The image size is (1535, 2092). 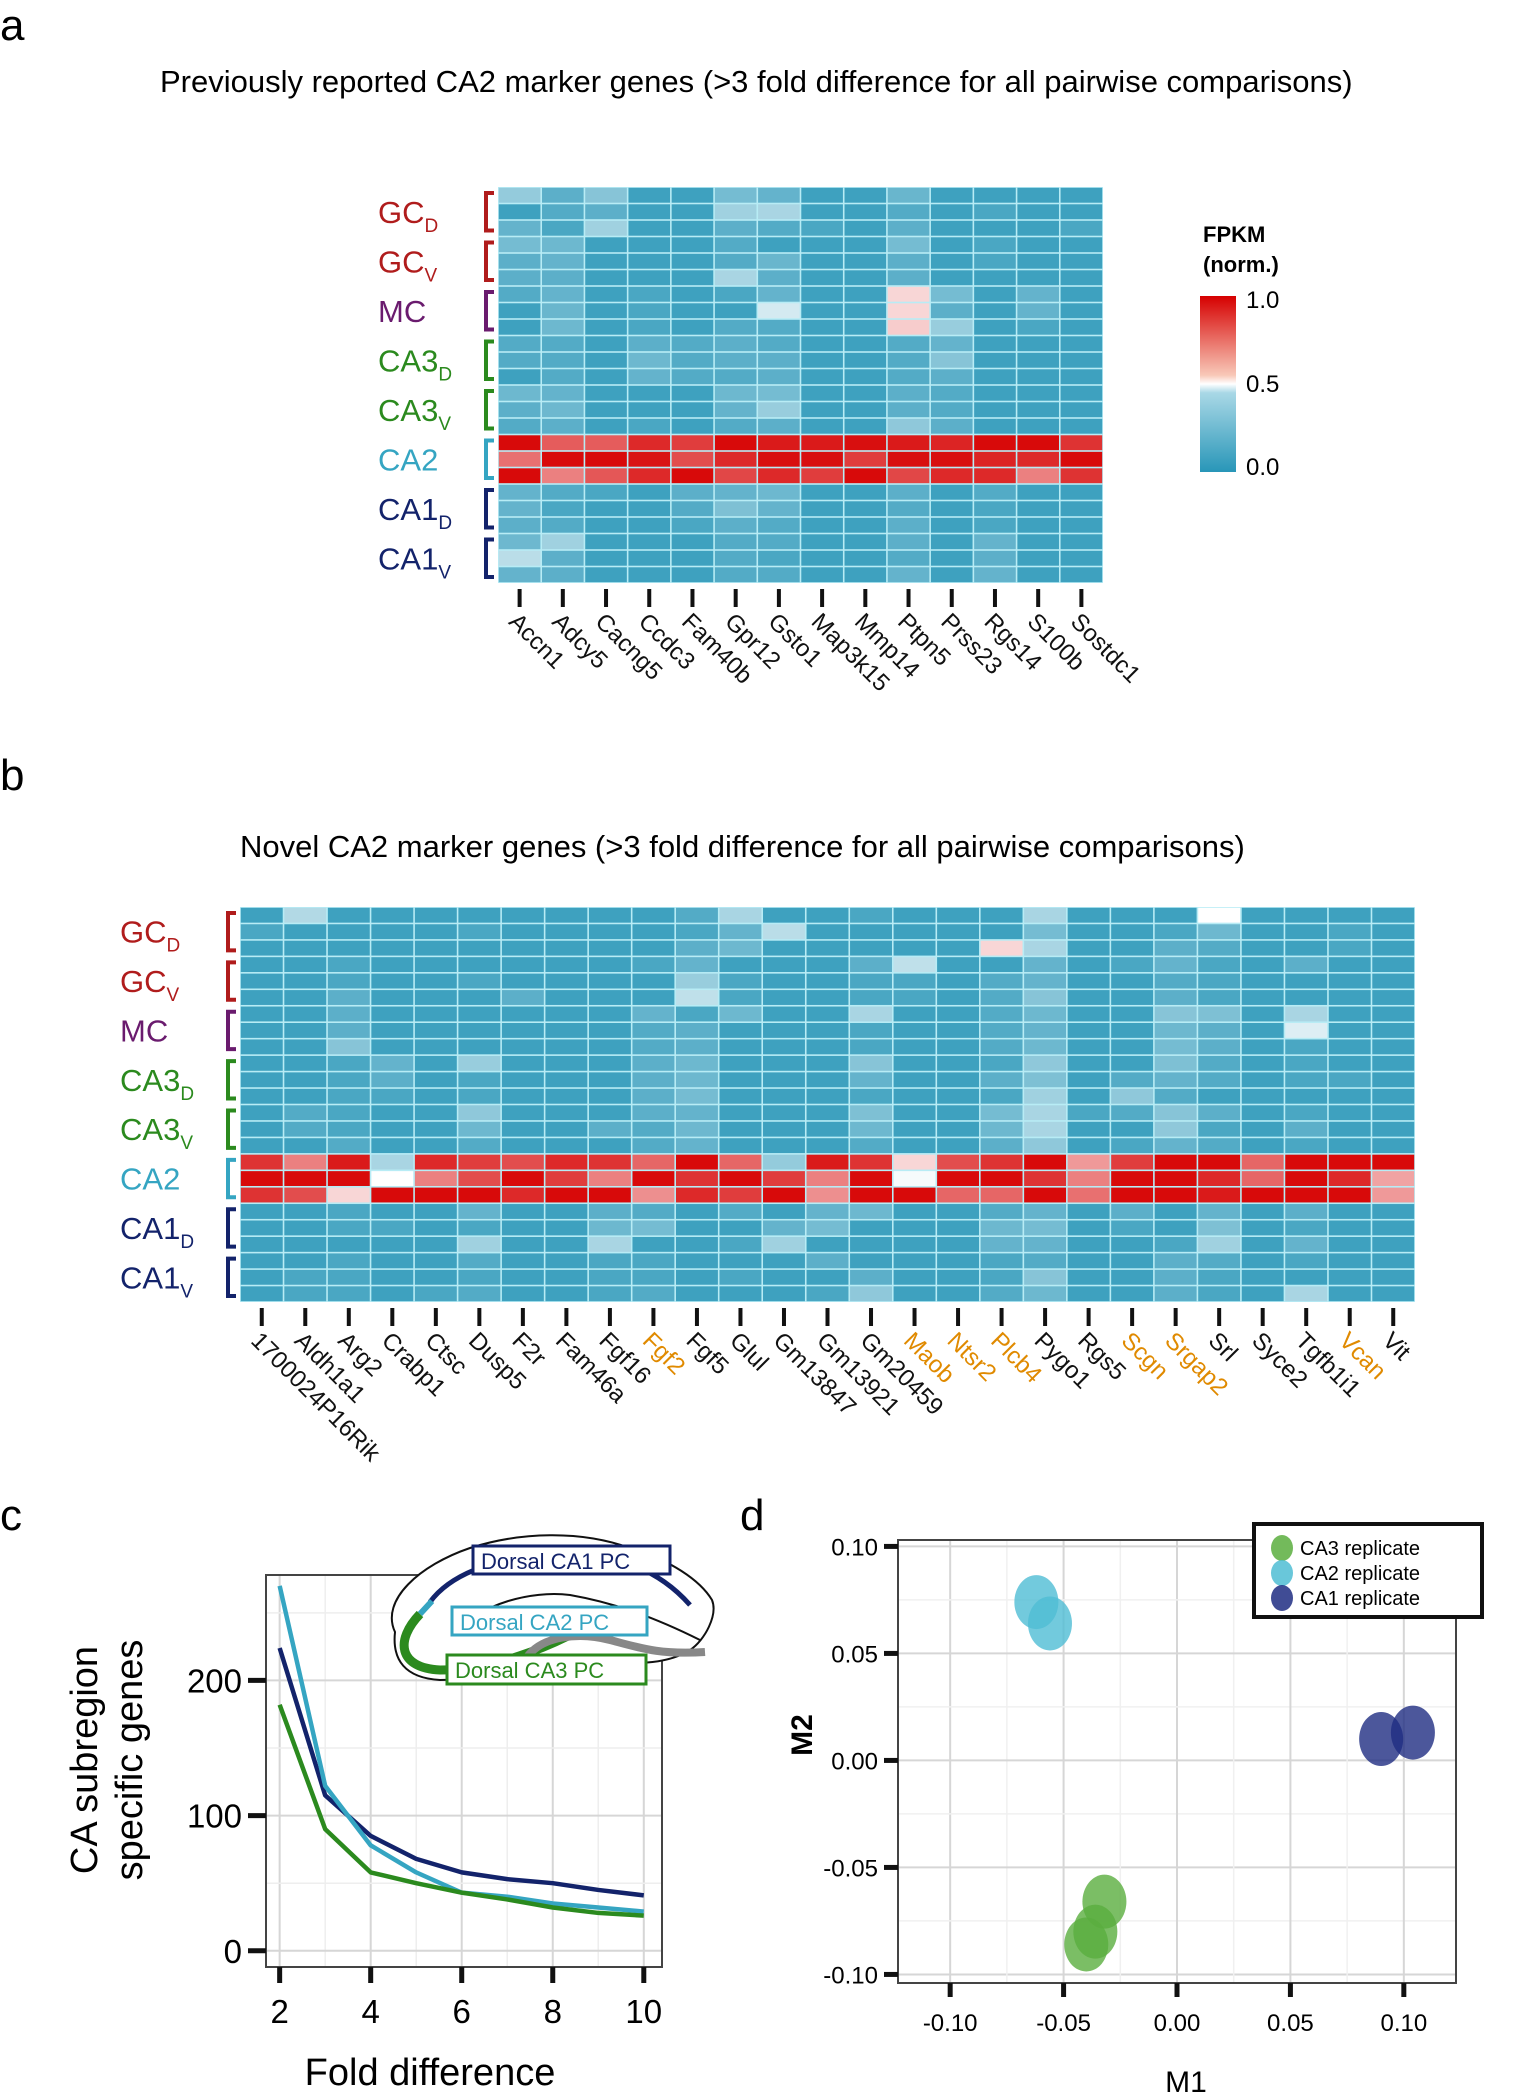 I want to click on heatmap-cell-Aldh1a1-r0, so click(x=305, y=915).